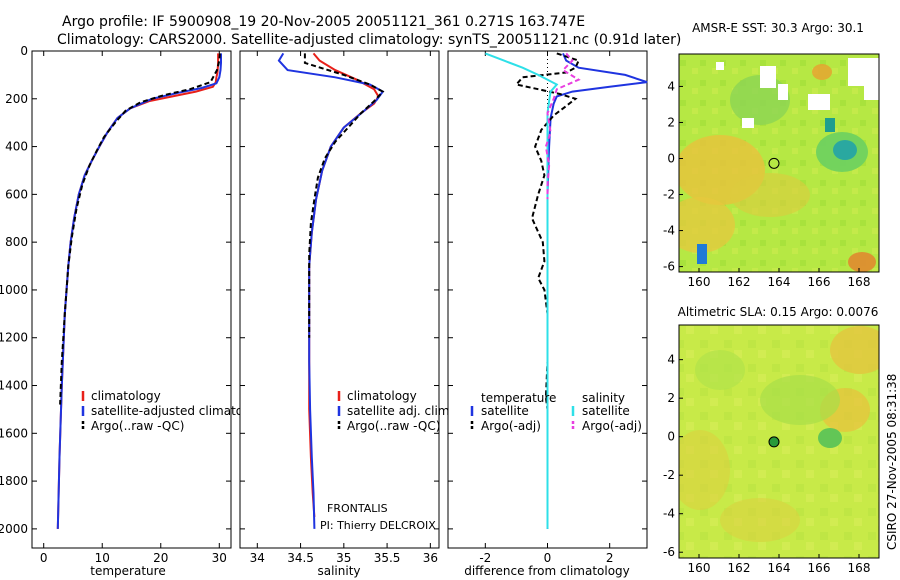 The image size is (900, 580). Describe the element at coordinates (547, 571) in the screenshot. I see `difference-xlabel: difference from climatology` at that location.